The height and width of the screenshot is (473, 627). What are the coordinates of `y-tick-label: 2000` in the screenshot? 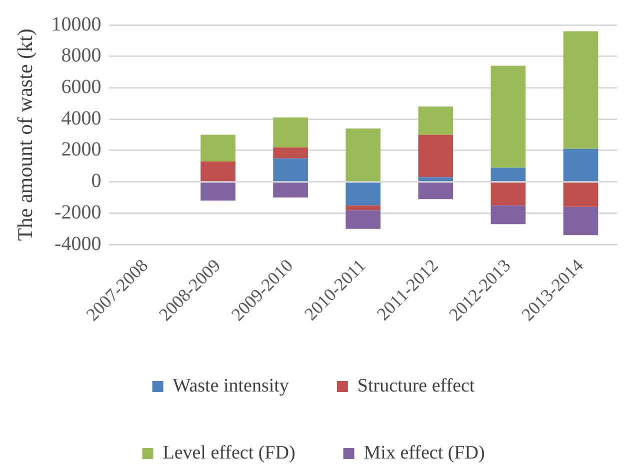 It's located at (81, 149).